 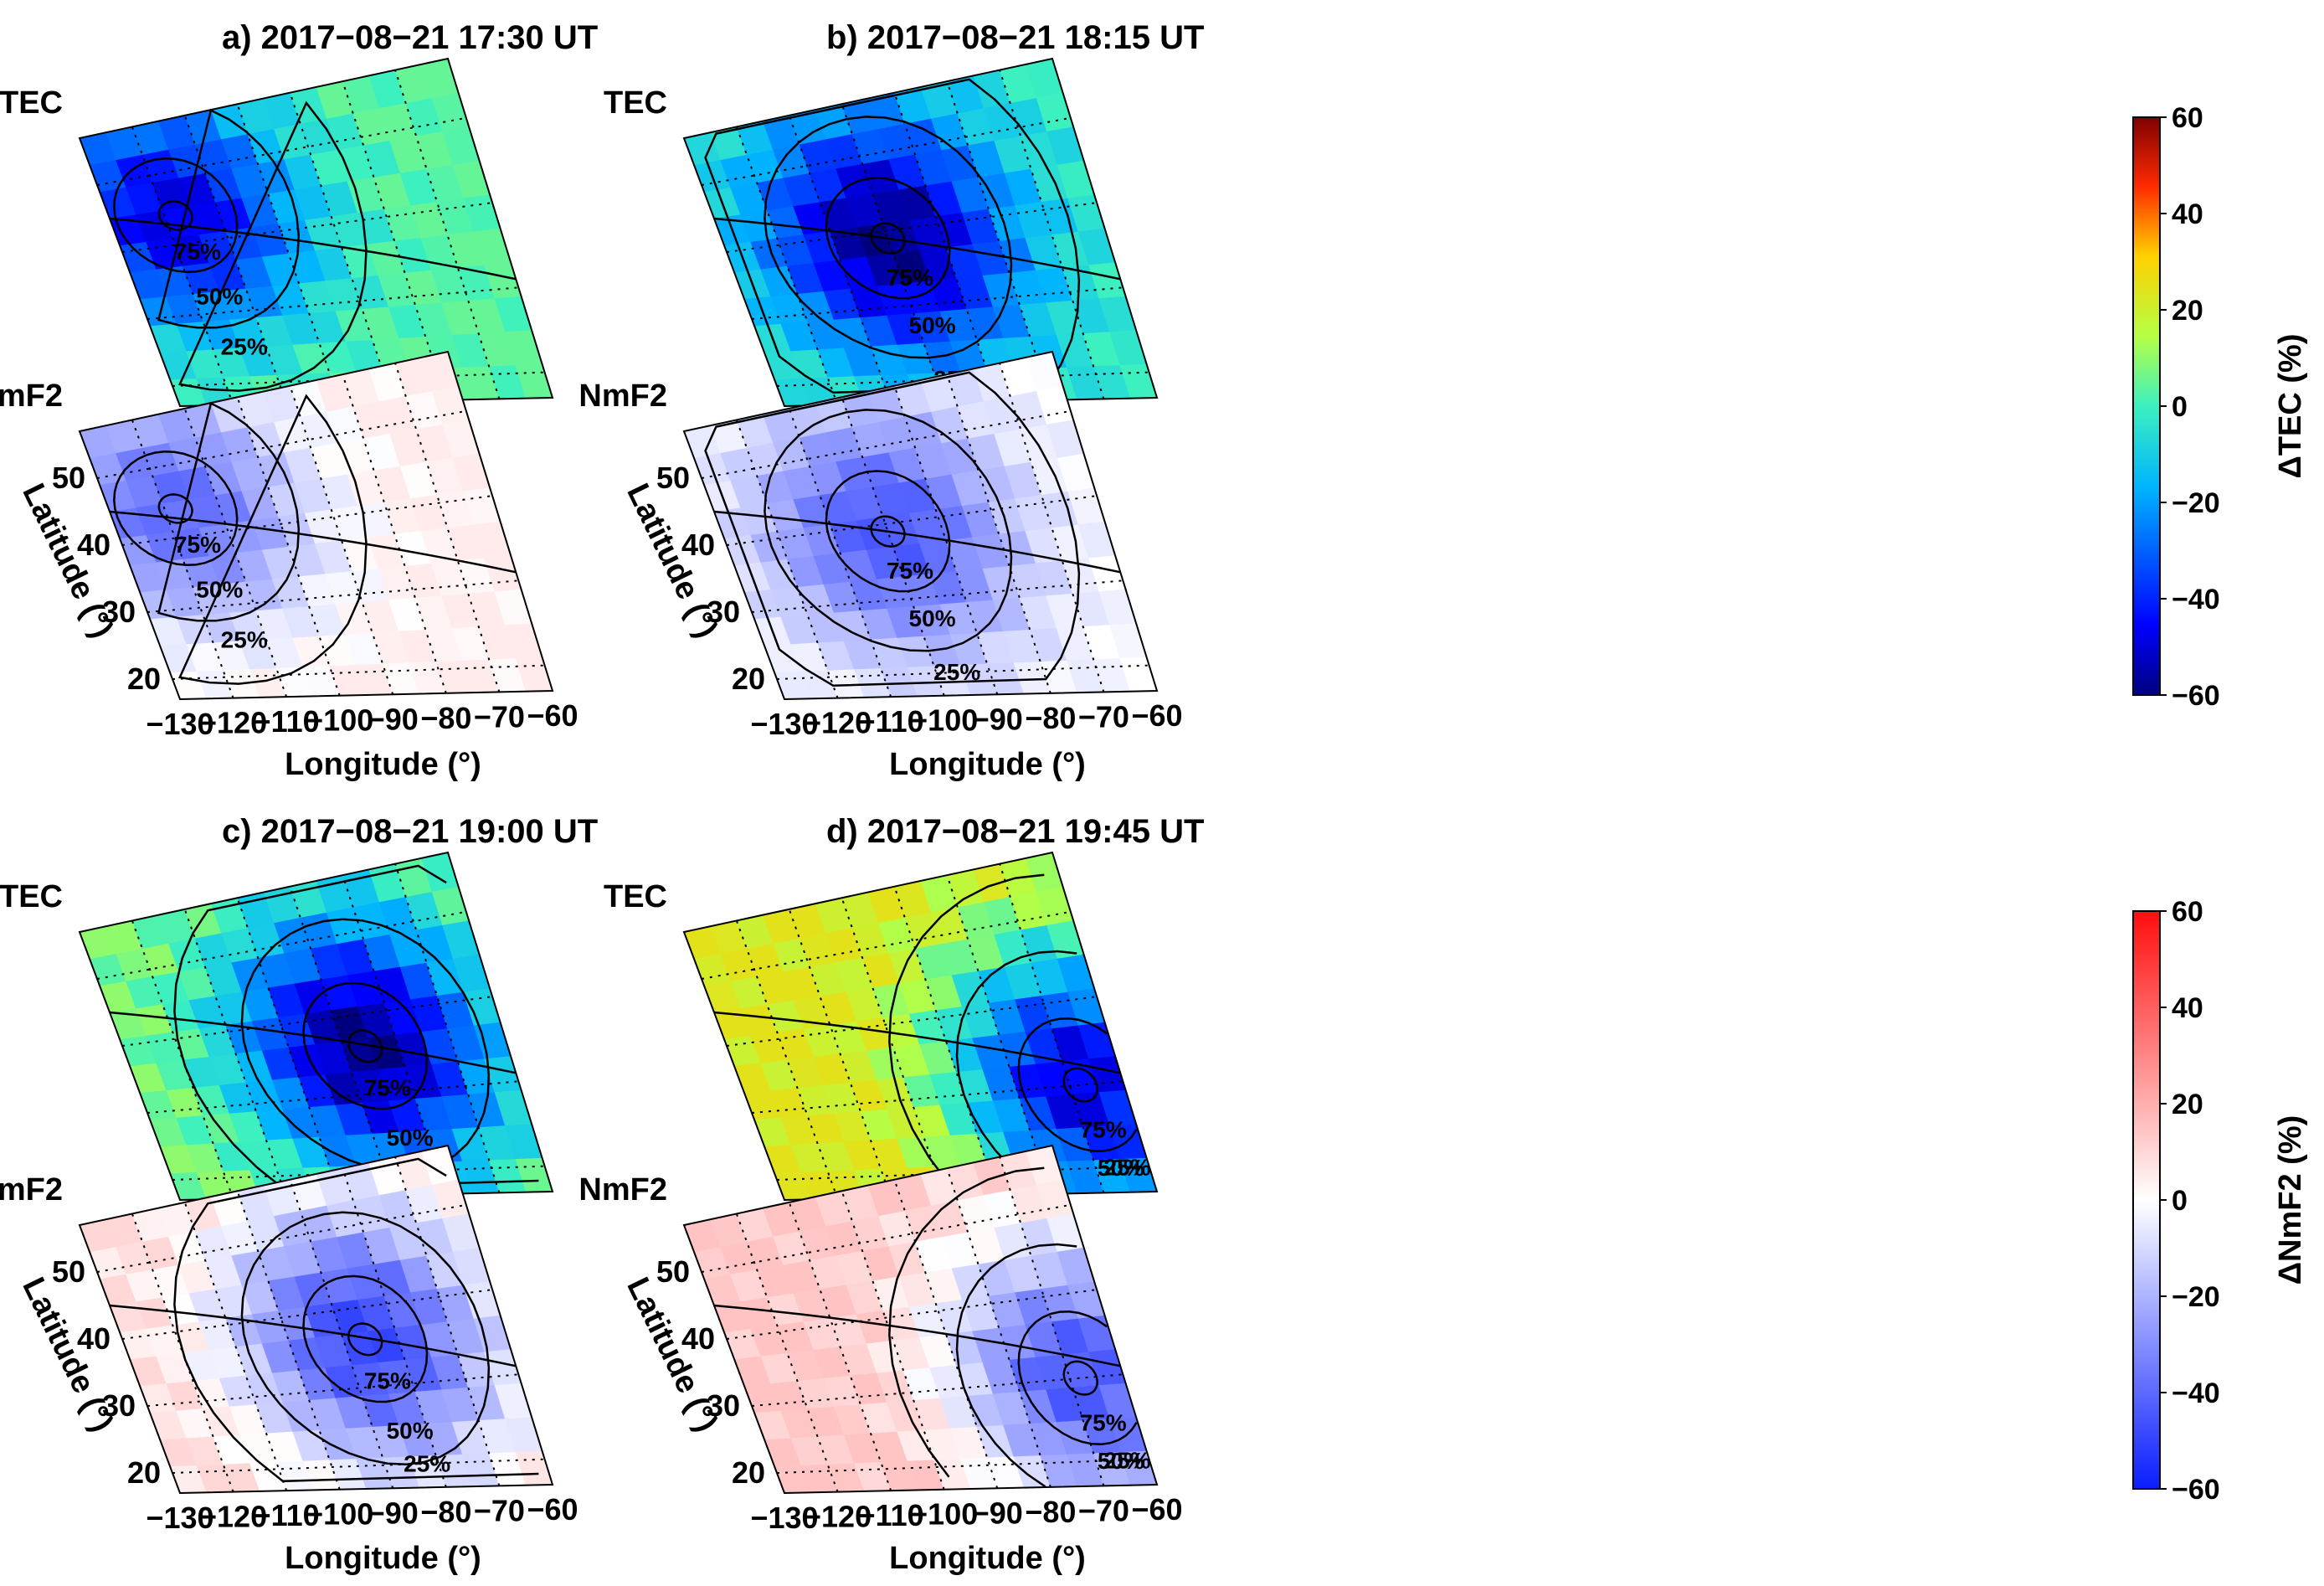 I want to click on colorbar-tick-label: 20, so click(x=2187, y=1104).